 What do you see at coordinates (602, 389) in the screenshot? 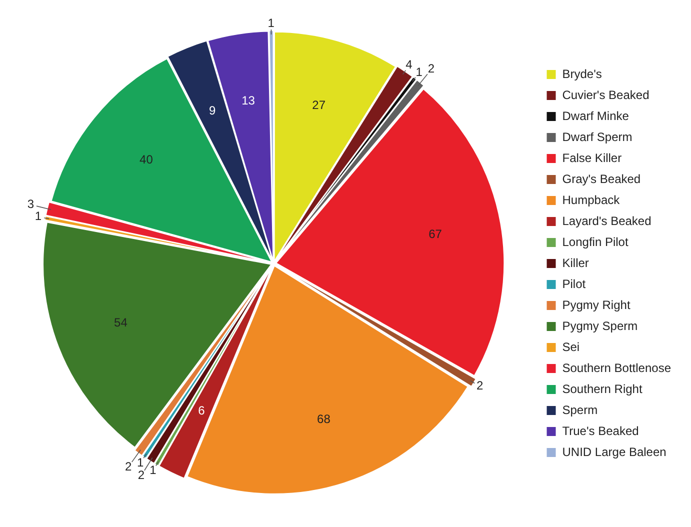
I see `legend-label: Southern Right` at bounding box center [602, 389].